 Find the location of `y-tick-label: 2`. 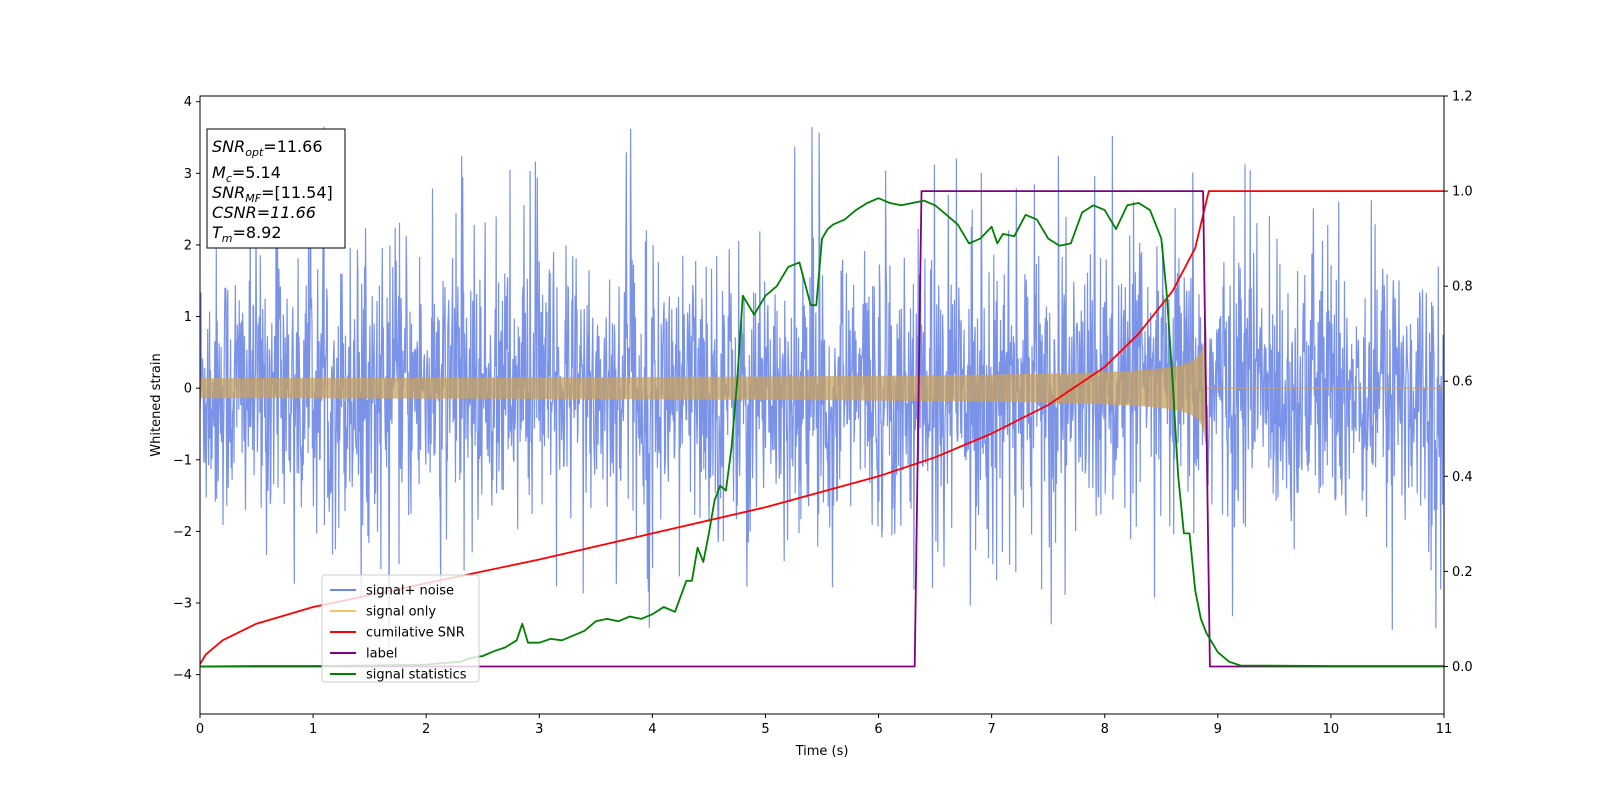

y-tick-label: 2 is located at coordinates (188, 245).